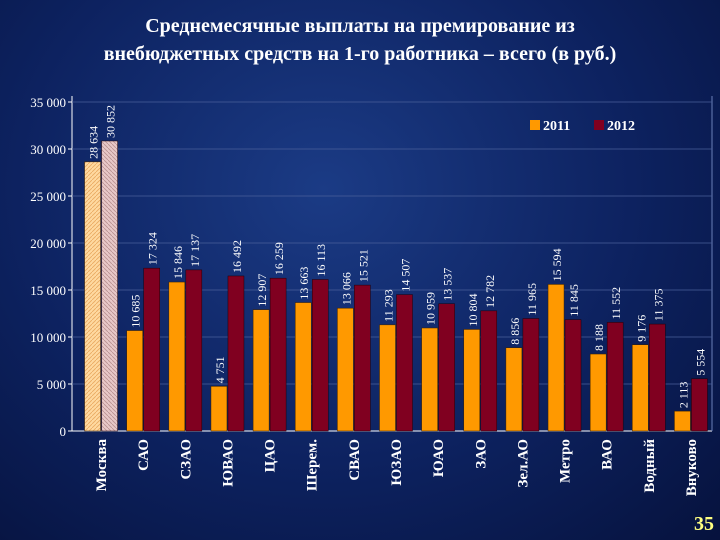 This screenshot has height=540, width=720. Describe the element at coordinates (48, 337) in the screenshot. I see `y-tick-label: 10 000` at that location.